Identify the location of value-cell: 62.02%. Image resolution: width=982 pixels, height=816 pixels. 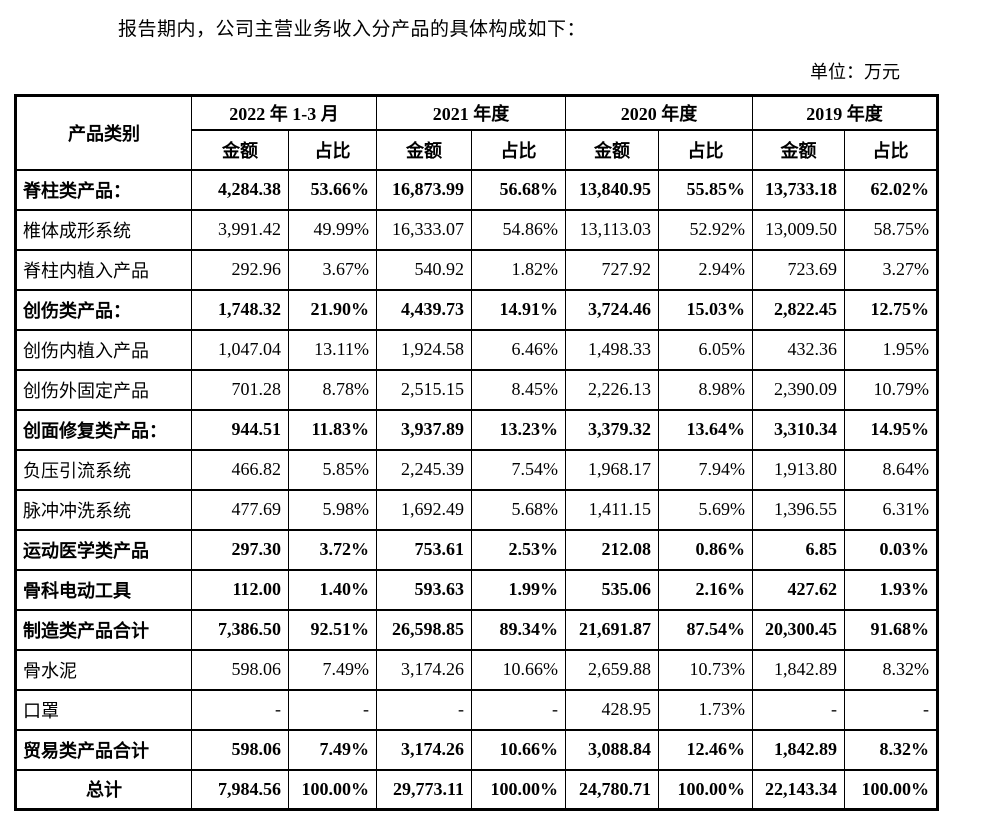
(891, 189).